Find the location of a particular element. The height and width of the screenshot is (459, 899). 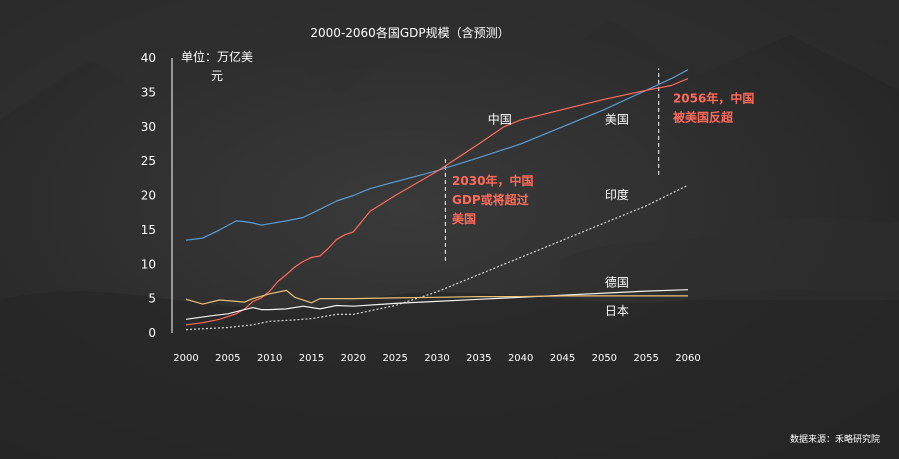

x-tick-label: 2020 is located at coordinates (353, 358).